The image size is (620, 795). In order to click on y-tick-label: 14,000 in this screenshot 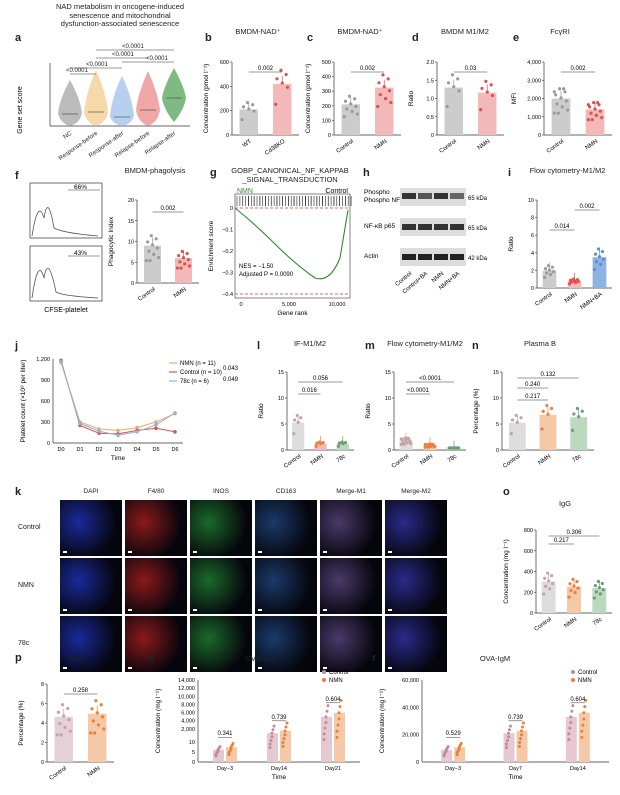, I will do `click(186, 681)`.